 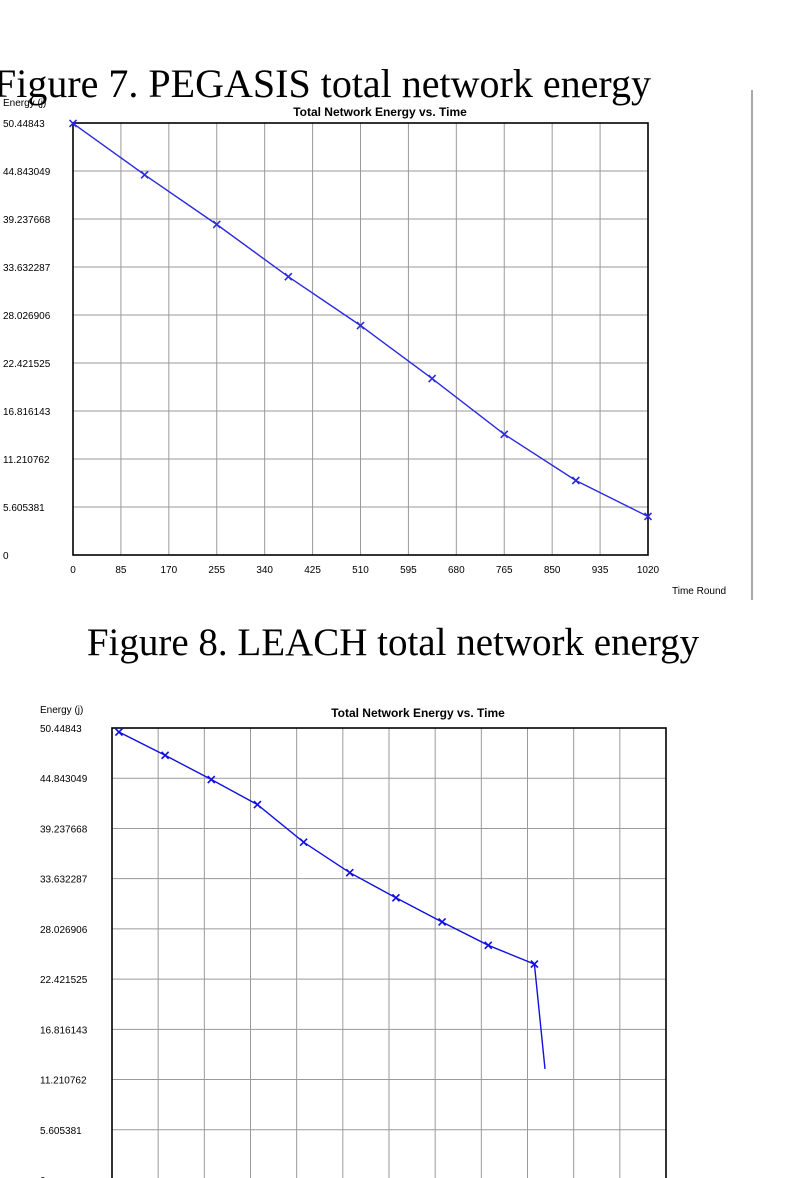 What do you see at coordinates (312, 570) in the screenshot?
I see `x-tick-label: 425` at bounding box center [312, 570].